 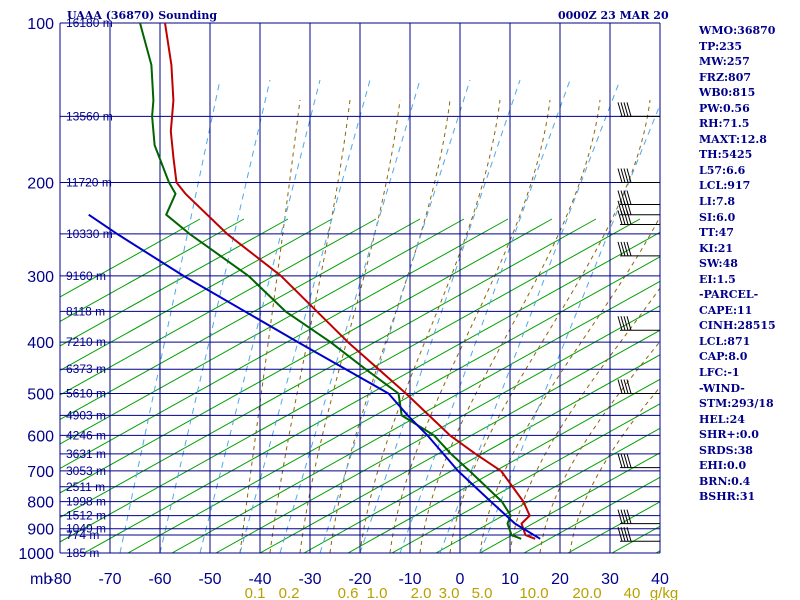 What do you see at coordinates (724, 108) in the screenshot?
I see `index-item: PW:0.56` at bounding box center [724, 108].